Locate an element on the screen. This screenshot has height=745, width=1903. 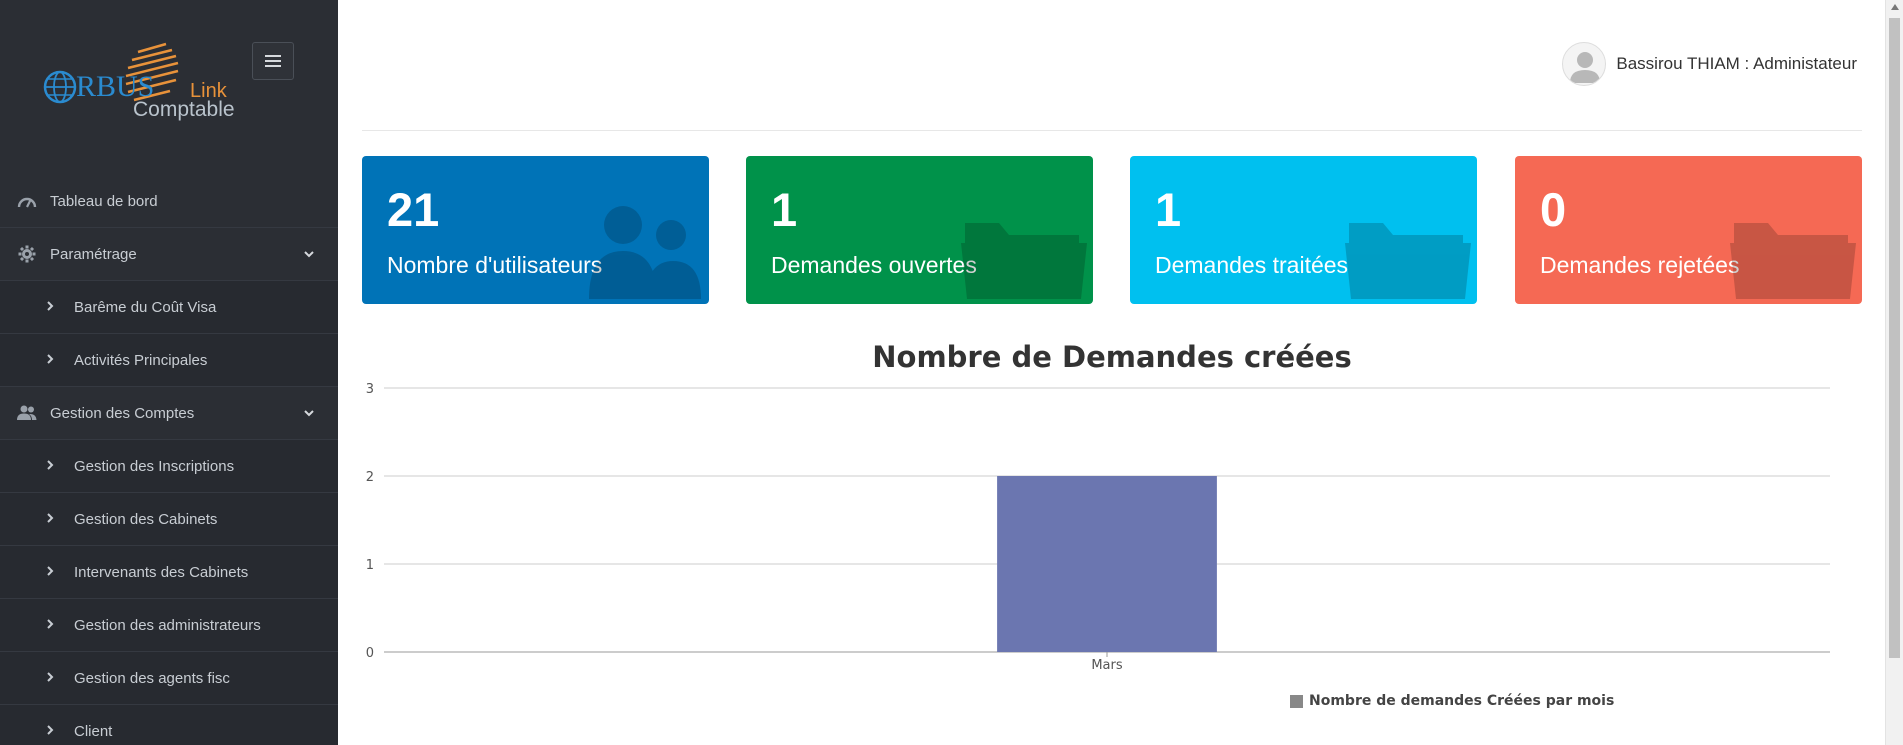
logo-link-text: Link is located at coordinates (208, 91).